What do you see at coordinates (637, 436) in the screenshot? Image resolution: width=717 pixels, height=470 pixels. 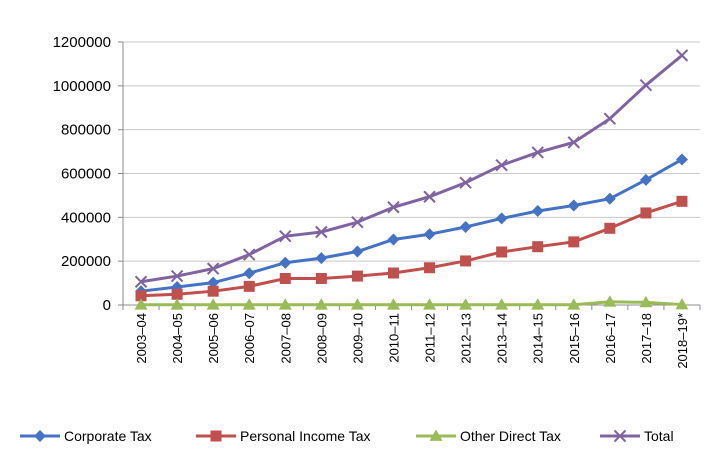 I see `legend-item: Total` at bounding box center [637, 436].